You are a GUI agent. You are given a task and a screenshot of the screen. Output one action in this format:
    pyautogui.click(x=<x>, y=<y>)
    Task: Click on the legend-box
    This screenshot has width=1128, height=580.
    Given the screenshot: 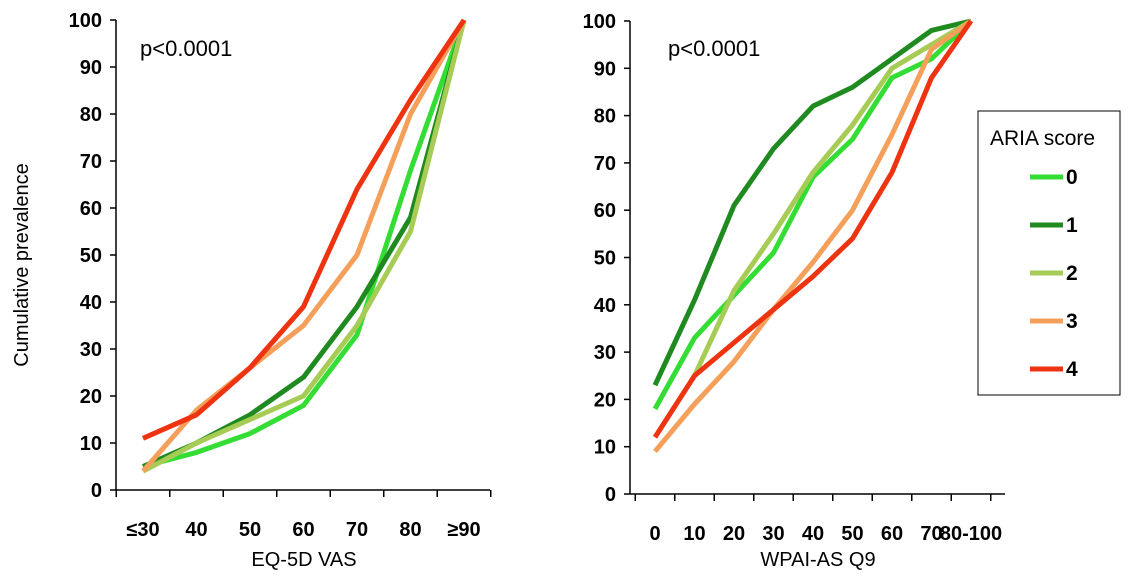 What is the action you would take?
    pyautogui.click(x=1049, y=253)
    